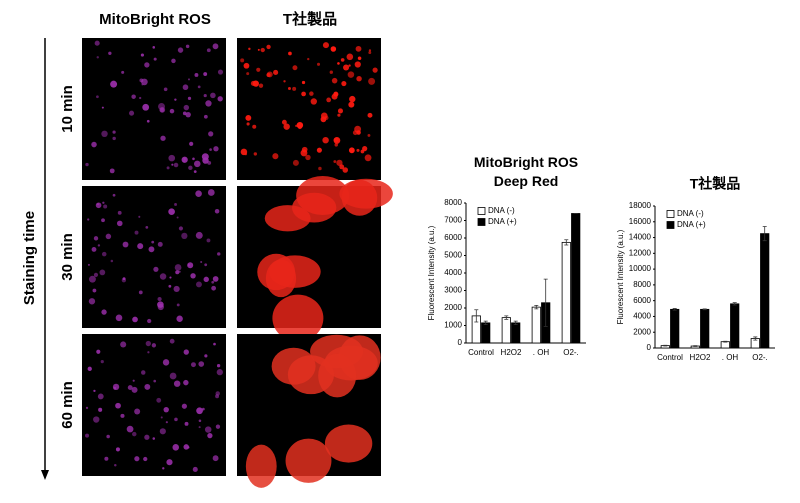 Image resolution: width=800 pixels, height=503 pixels. I want to click on legend-label: DNA (-), so click(690, 213).